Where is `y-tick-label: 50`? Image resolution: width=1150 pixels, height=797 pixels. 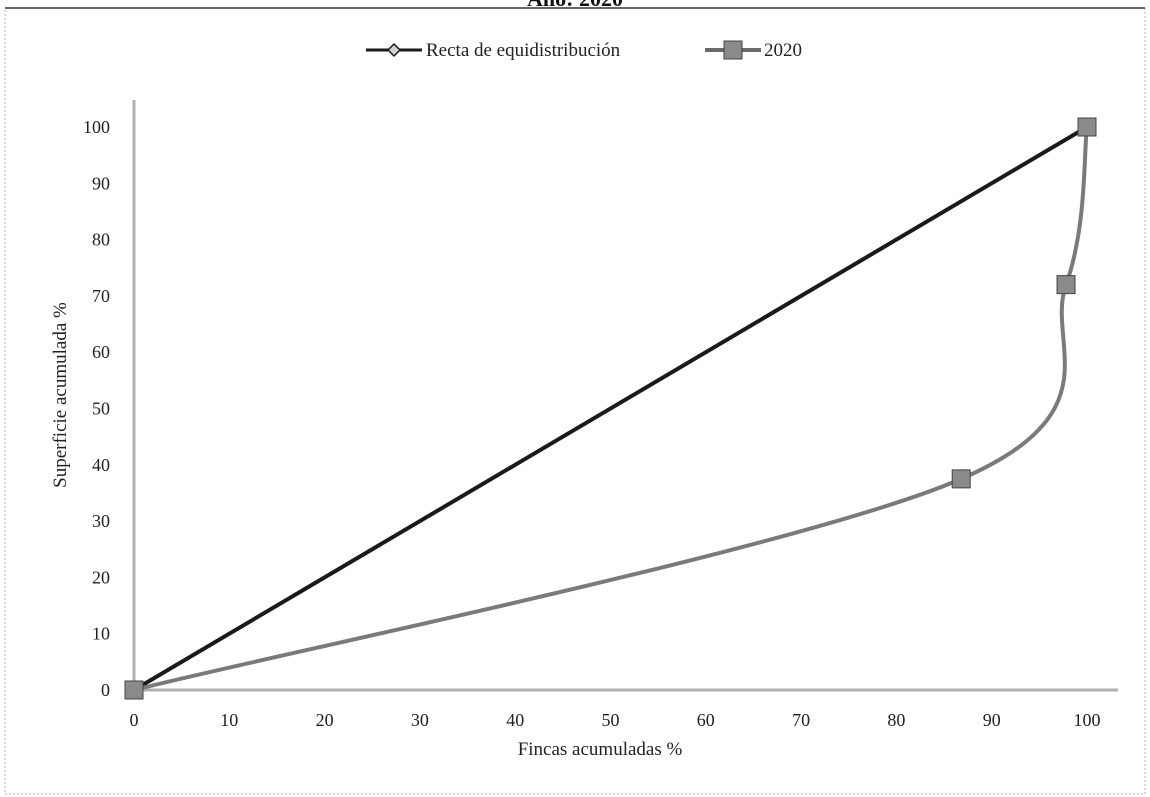
y-tick-label: 50 is located at coordinates (101, 409).